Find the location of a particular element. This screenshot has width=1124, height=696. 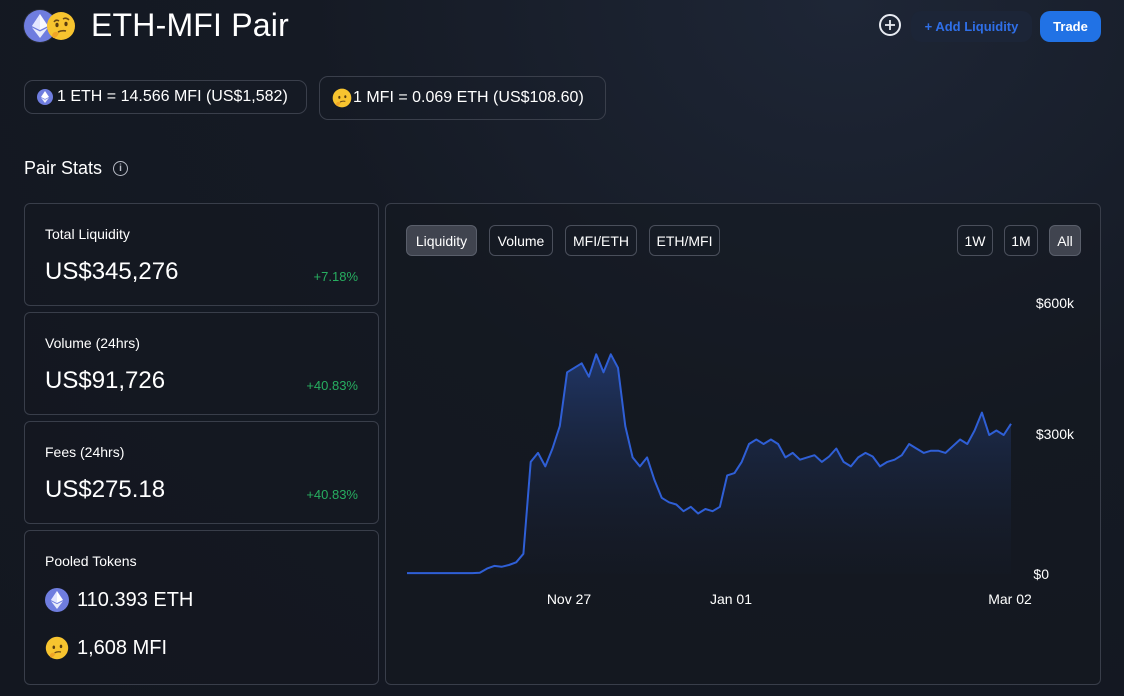

pooled-mfi-row: 1,608 MFI is located at coordinates (106, 648).